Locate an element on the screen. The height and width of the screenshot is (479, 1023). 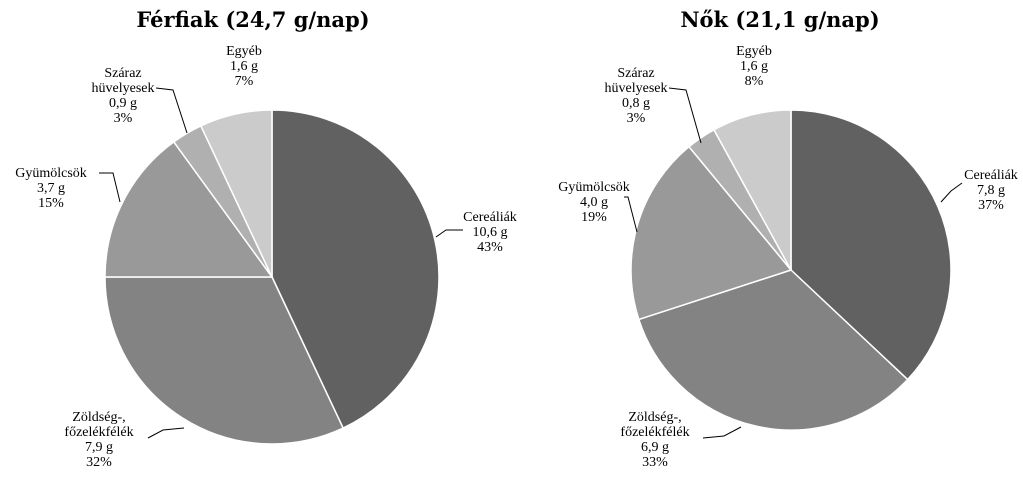
slice-label: Zöldség-, főzelékfélék 7,9 g 32% is located at coordinates (98, 440).